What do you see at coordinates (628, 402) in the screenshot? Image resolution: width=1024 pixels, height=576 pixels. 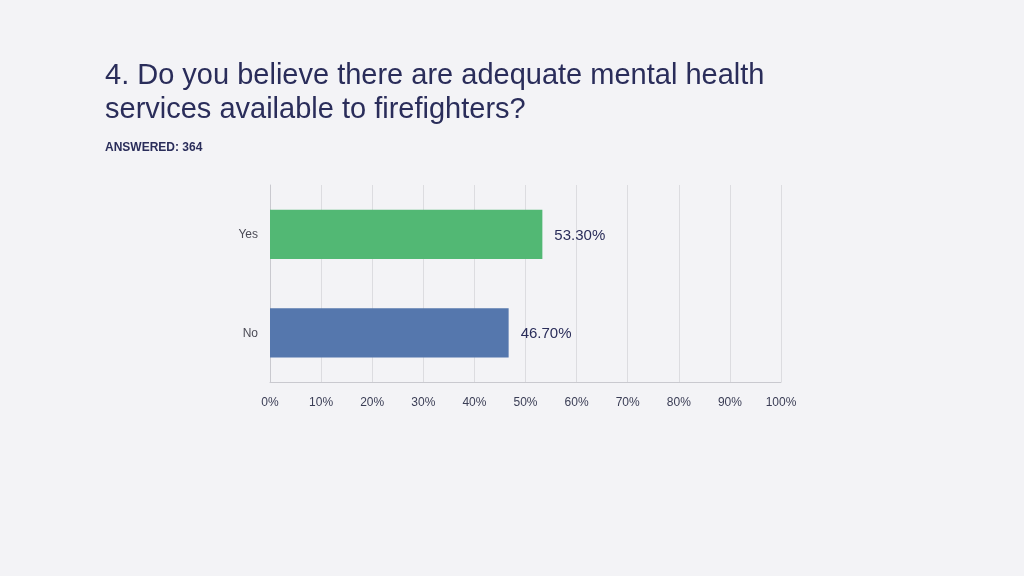 I see `x-tick-label: 70%` at bounding box center [628, 402].